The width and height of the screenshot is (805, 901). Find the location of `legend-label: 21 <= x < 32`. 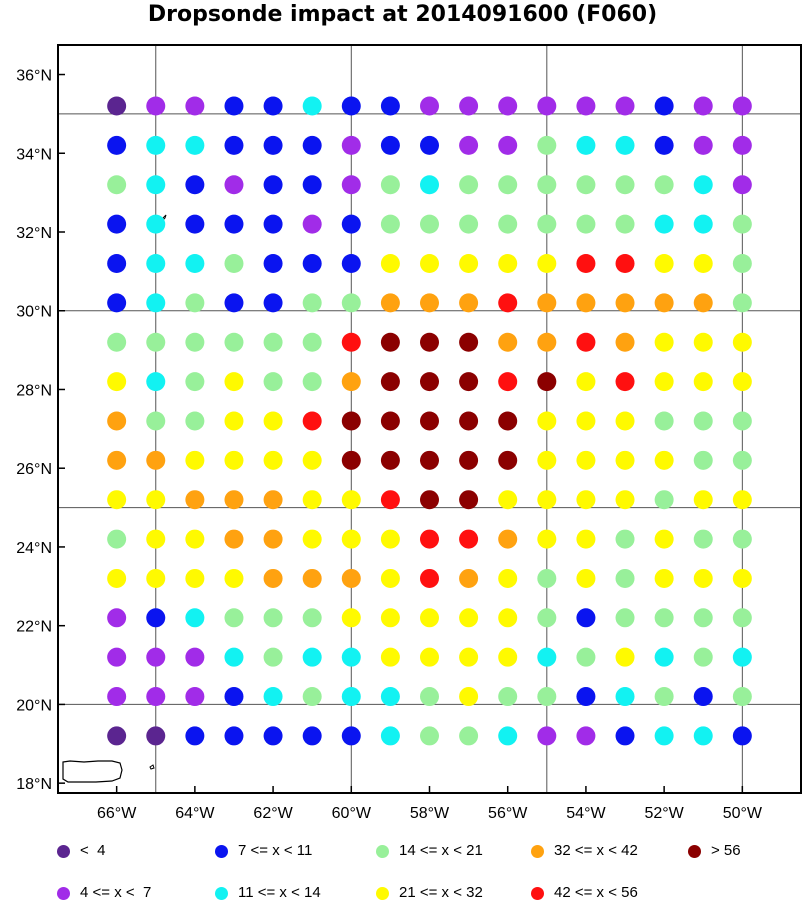

legend-label: 21 <= x < 32 is located at coordinates (441, 892).